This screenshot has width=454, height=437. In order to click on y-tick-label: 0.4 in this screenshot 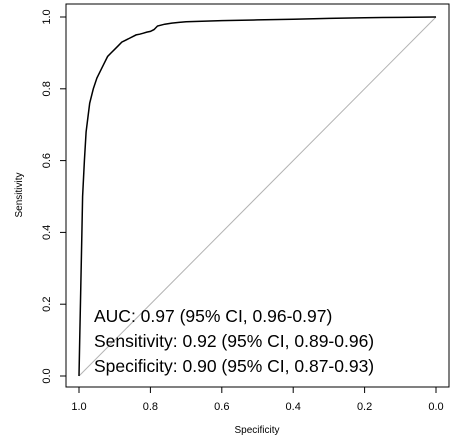, I will do `click(47, 232)`.